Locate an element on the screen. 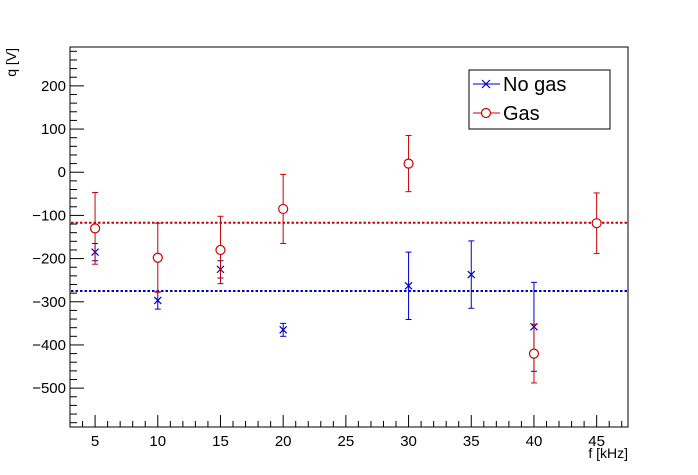  legend-marker-gas is located at coordinates (486, 113).